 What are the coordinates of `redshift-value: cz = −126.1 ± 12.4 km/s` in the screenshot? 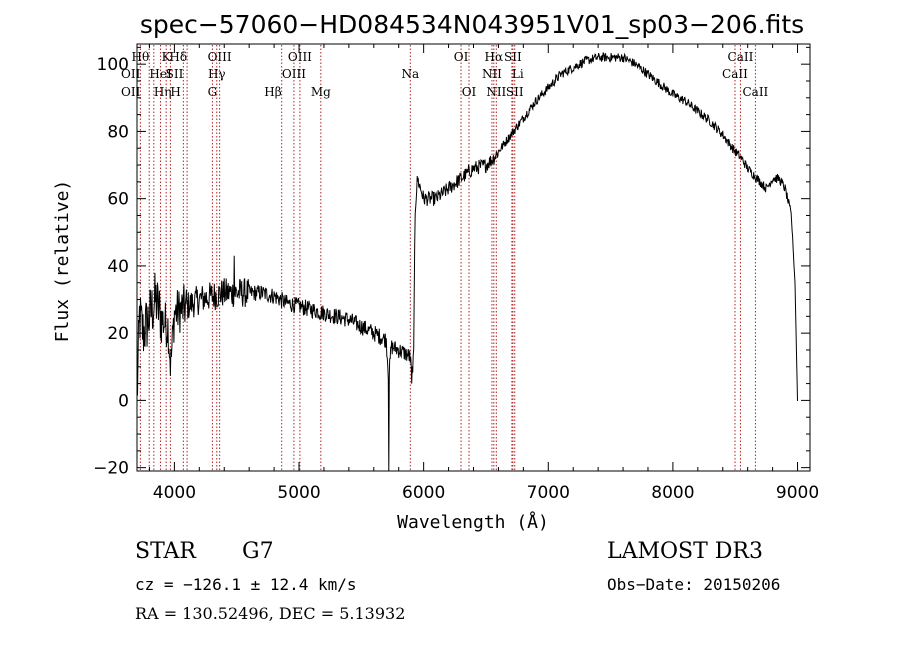 It's located at (246, 584).